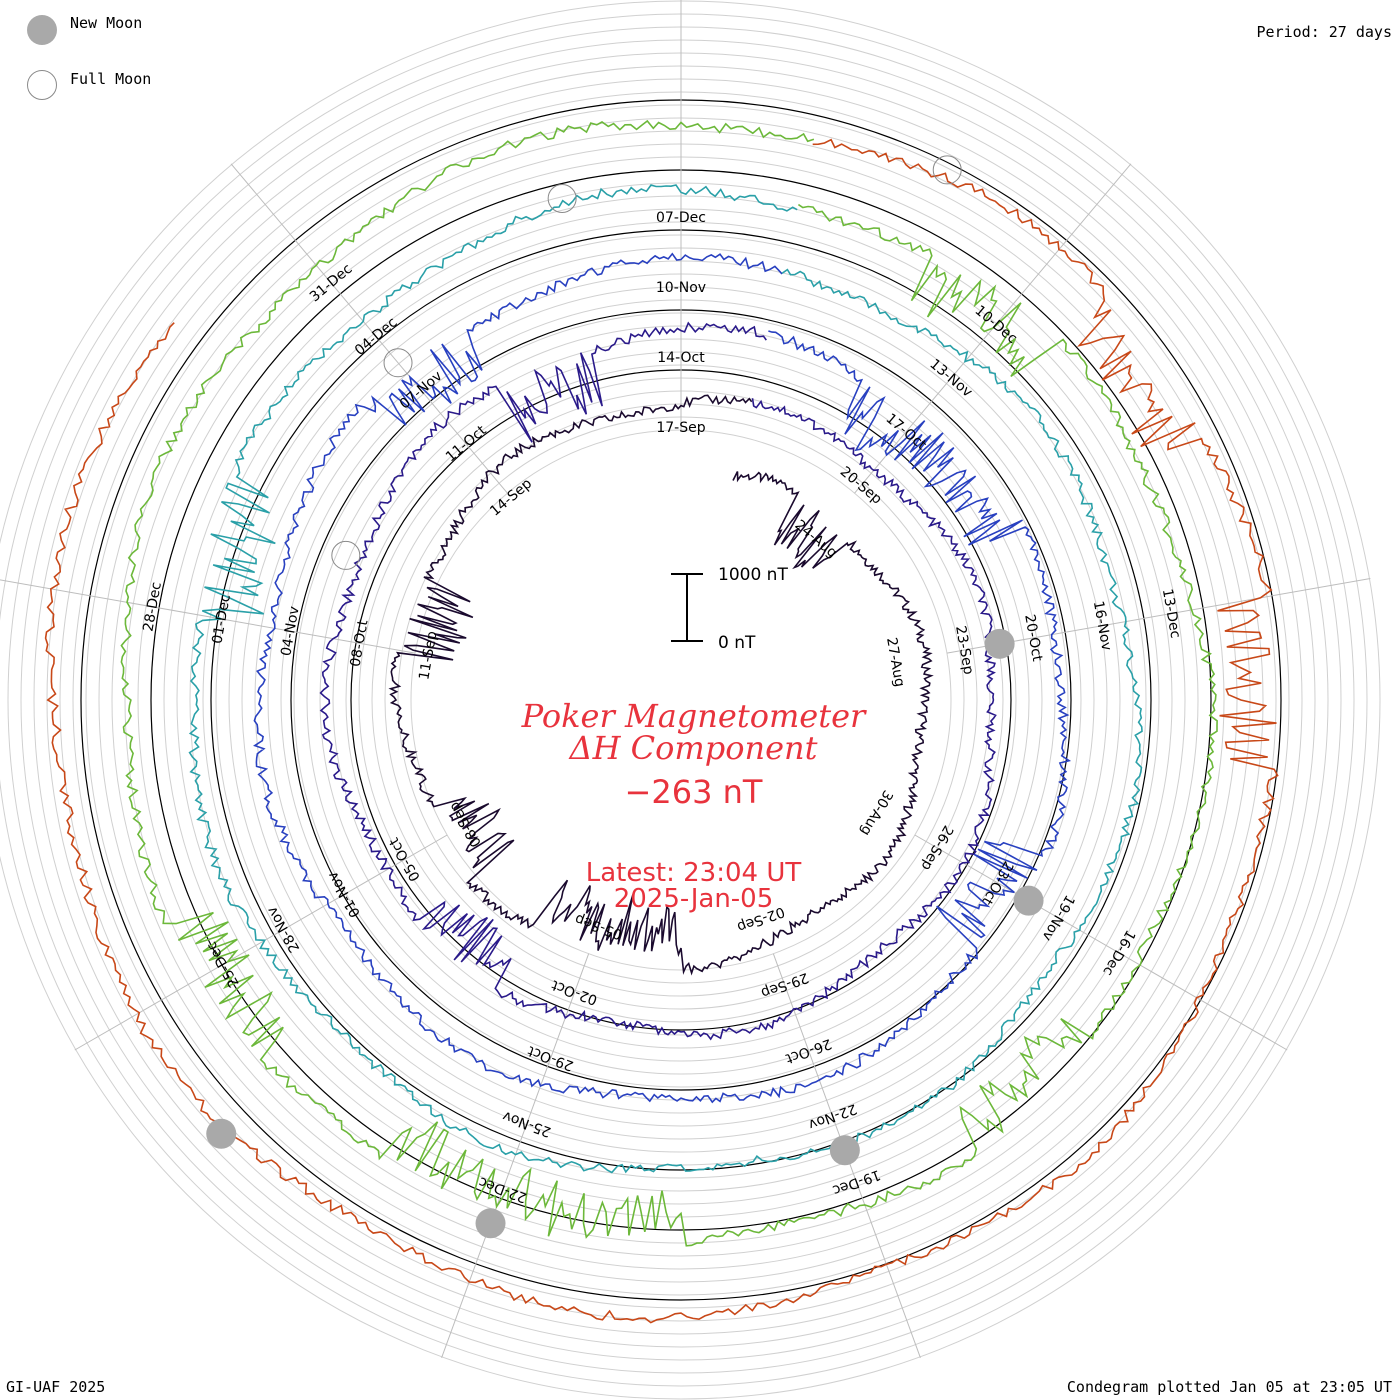 The image size is (1400, 1400). I want to click on date-label: 02-Oct, so click(574, 991).